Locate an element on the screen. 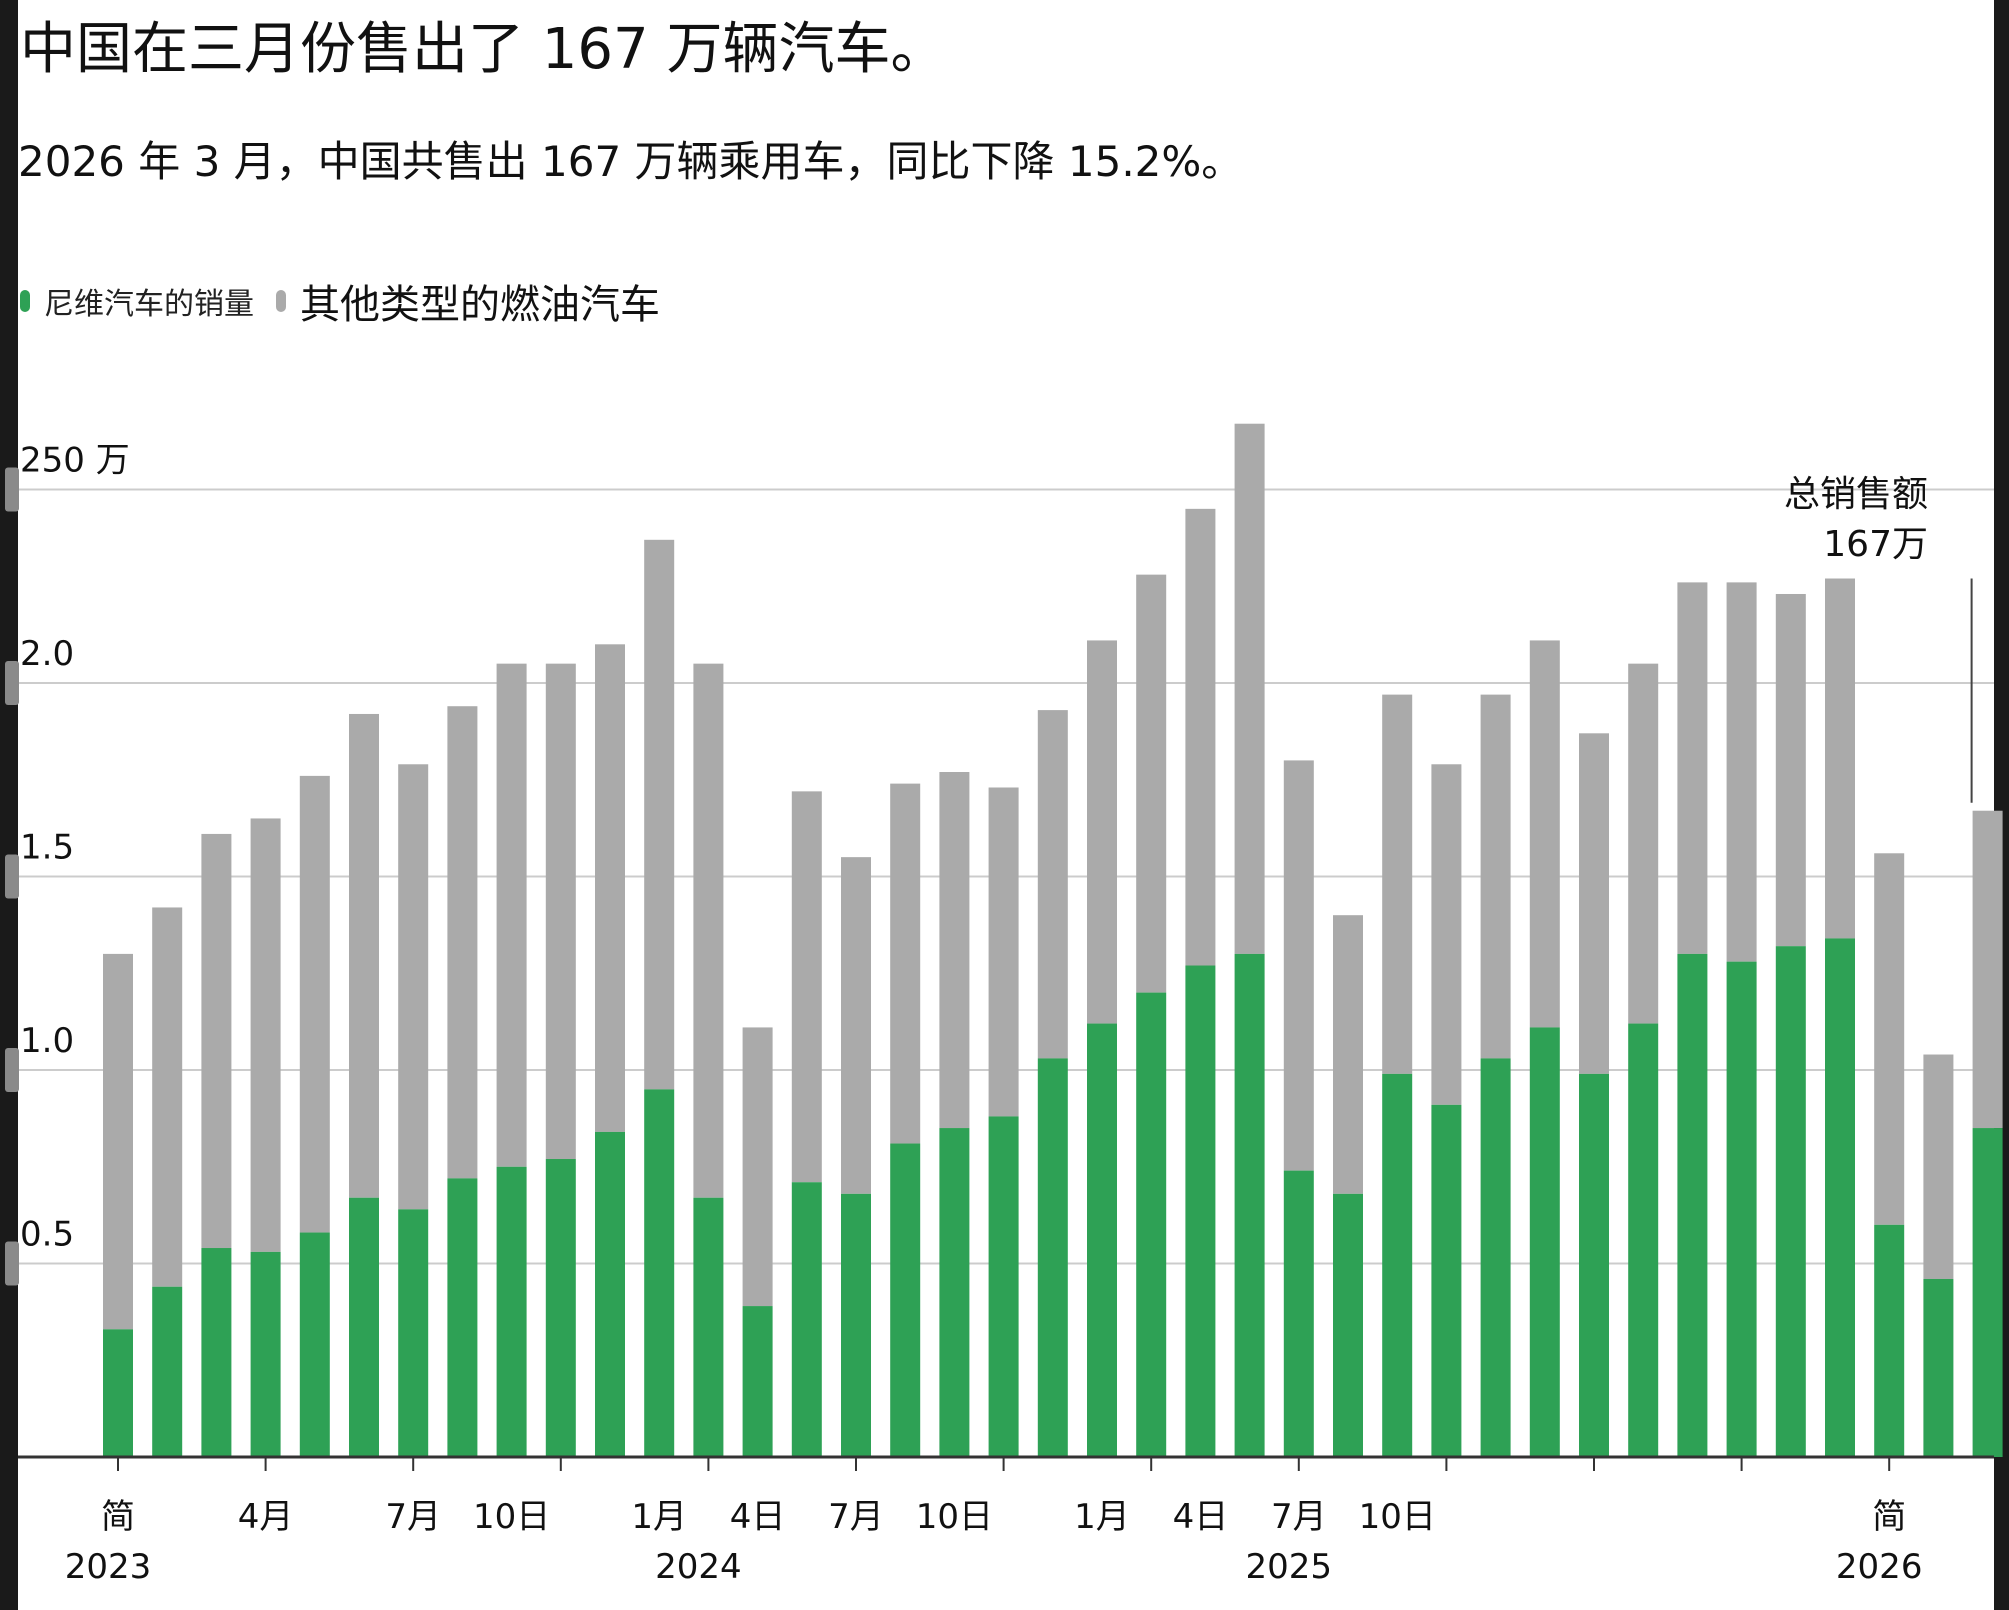 This screenshot has height=1610, width=2009. y-tick-label: 2.0 is located at coordinates (47, 654).